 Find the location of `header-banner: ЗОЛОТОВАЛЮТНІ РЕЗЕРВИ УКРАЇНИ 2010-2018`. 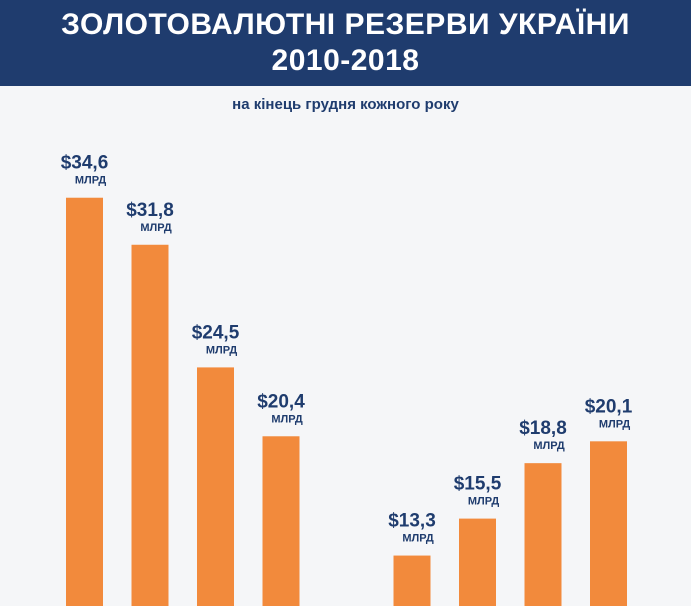

header-banner: ЗОЛОТОВАЛЮТНІ РЕЗЕРВИ УКРАЇНИ 2010-2018 is located at coordinates (345, 43).